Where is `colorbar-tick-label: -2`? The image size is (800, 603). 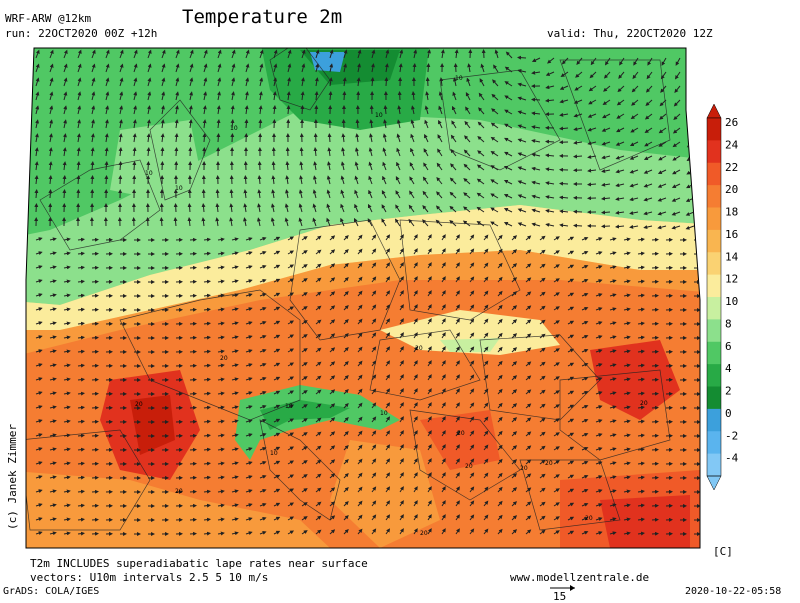
colorbar-tick-label: -2 is located at coordinates (731, 435).